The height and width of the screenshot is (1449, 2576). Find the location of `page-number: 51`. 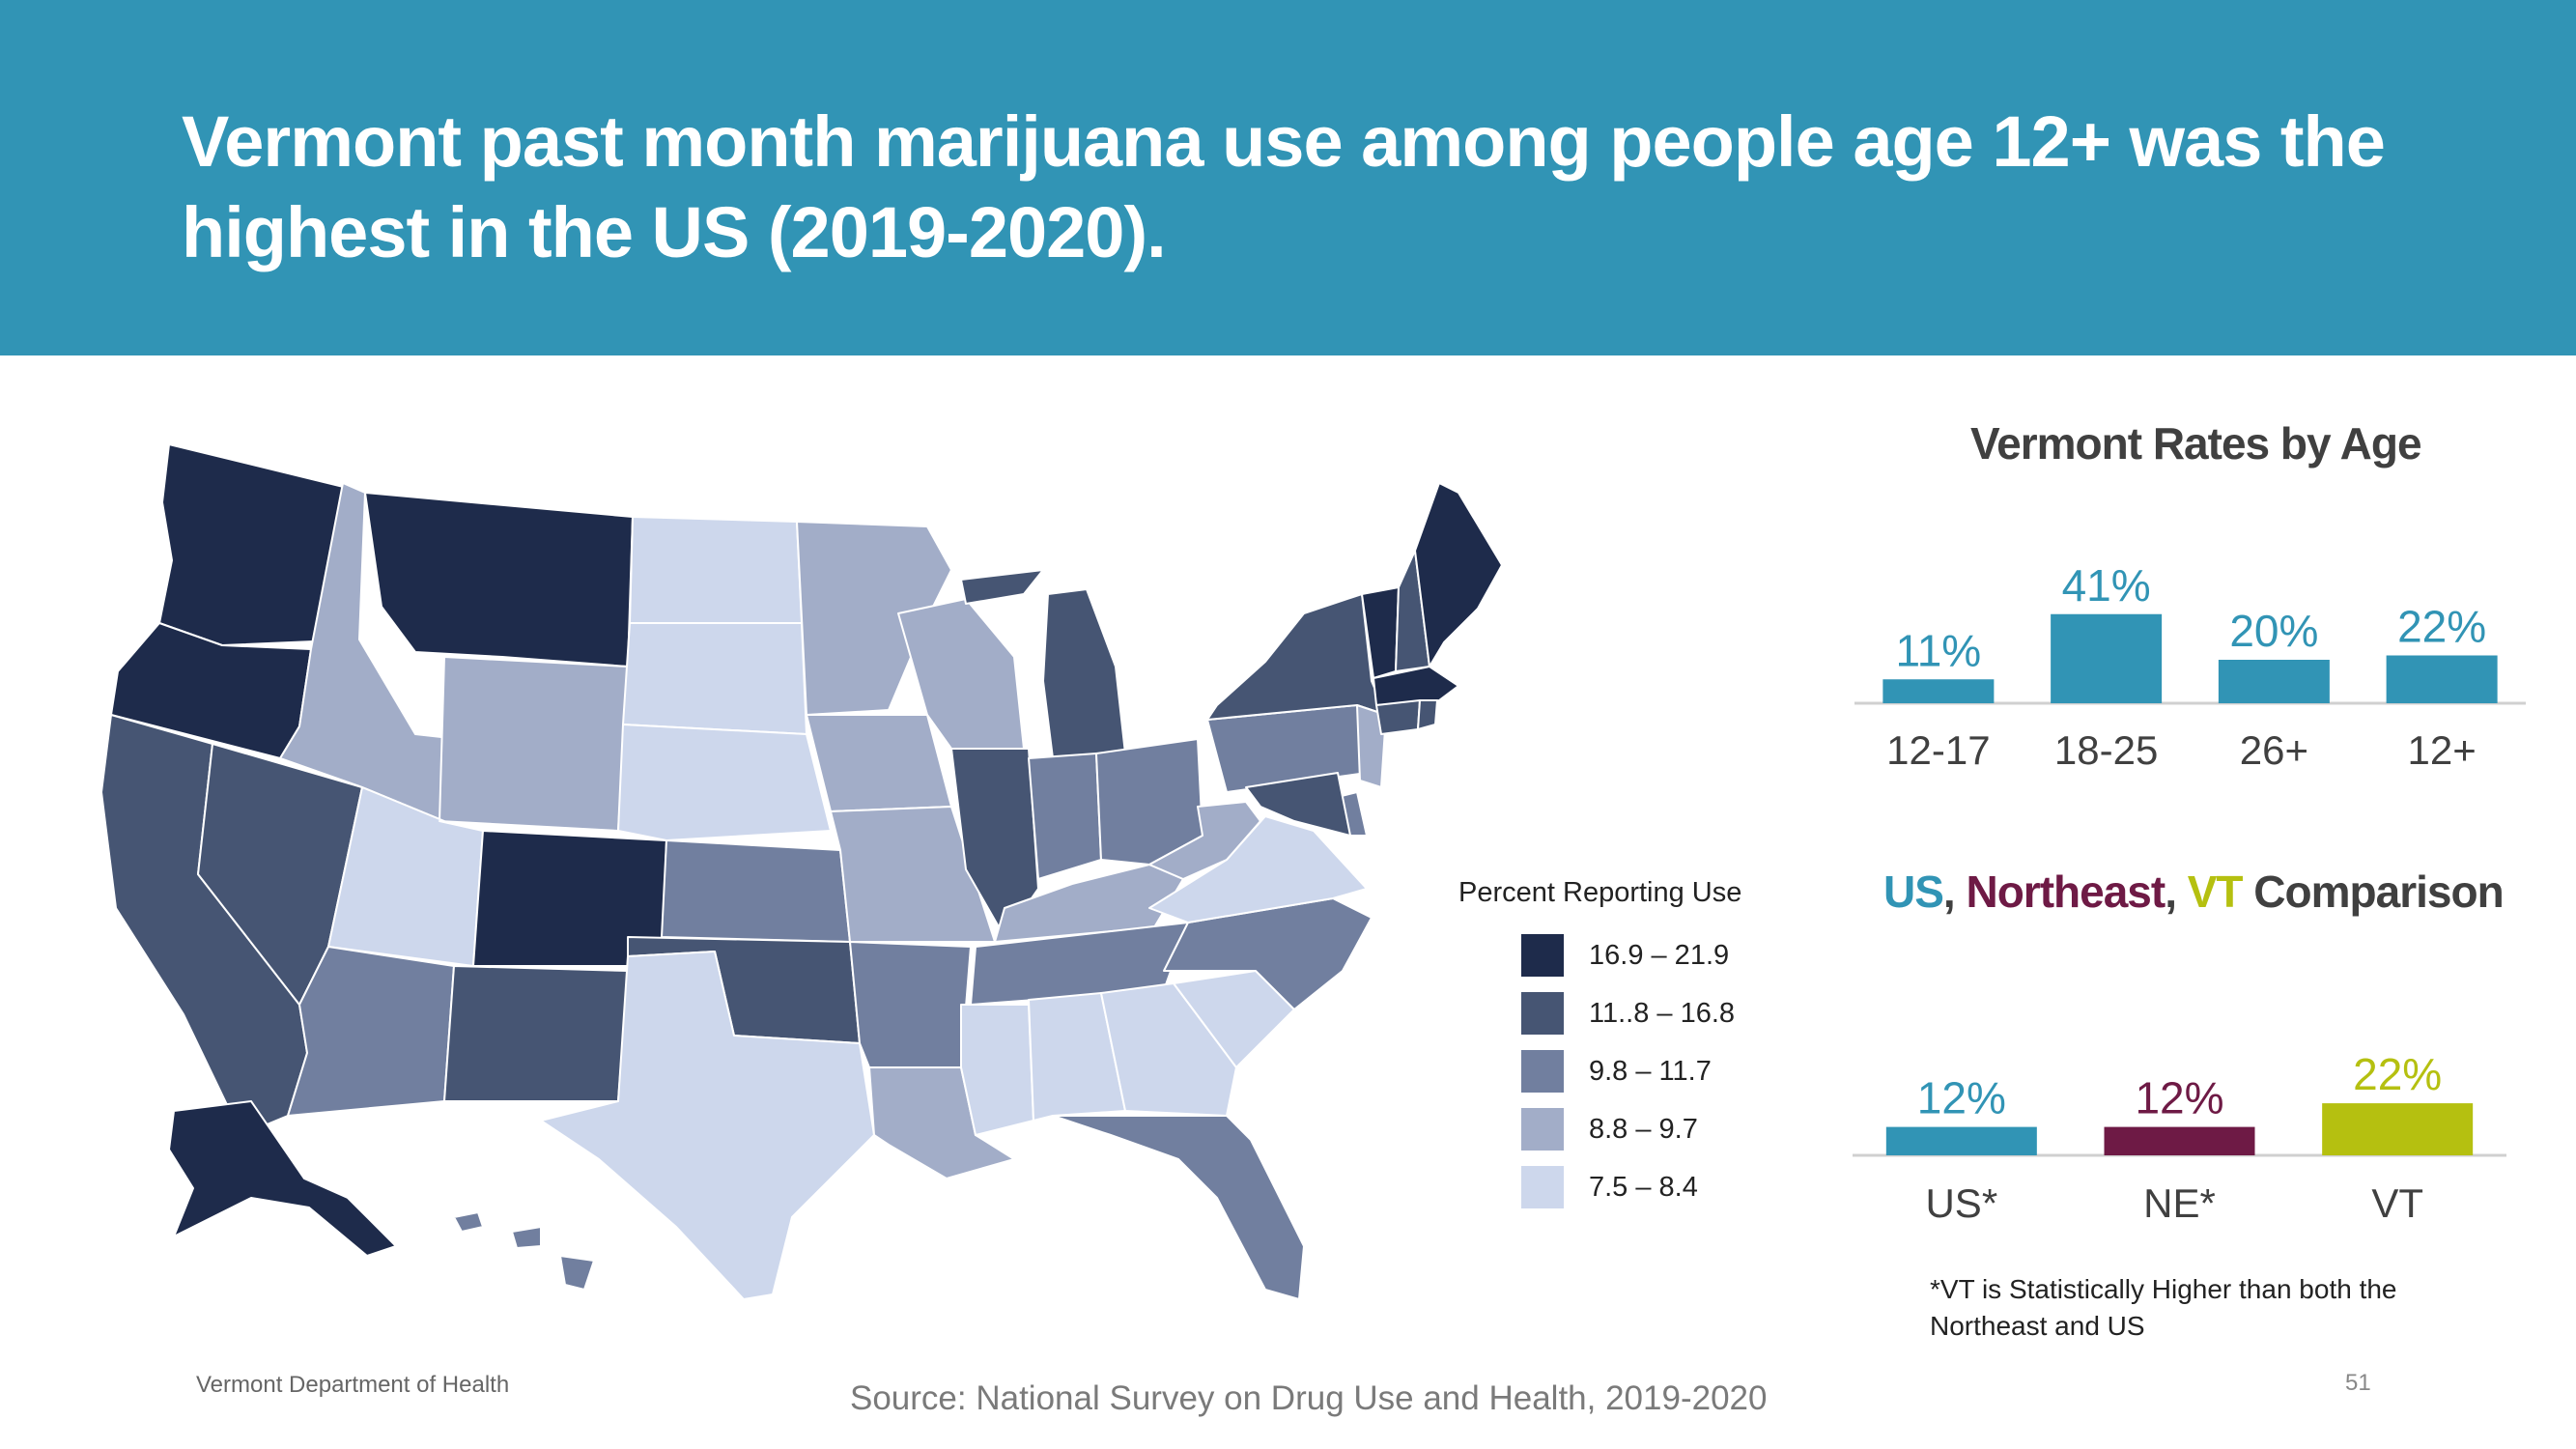

page-number: 51 is located at coordinates (2358, 1383).